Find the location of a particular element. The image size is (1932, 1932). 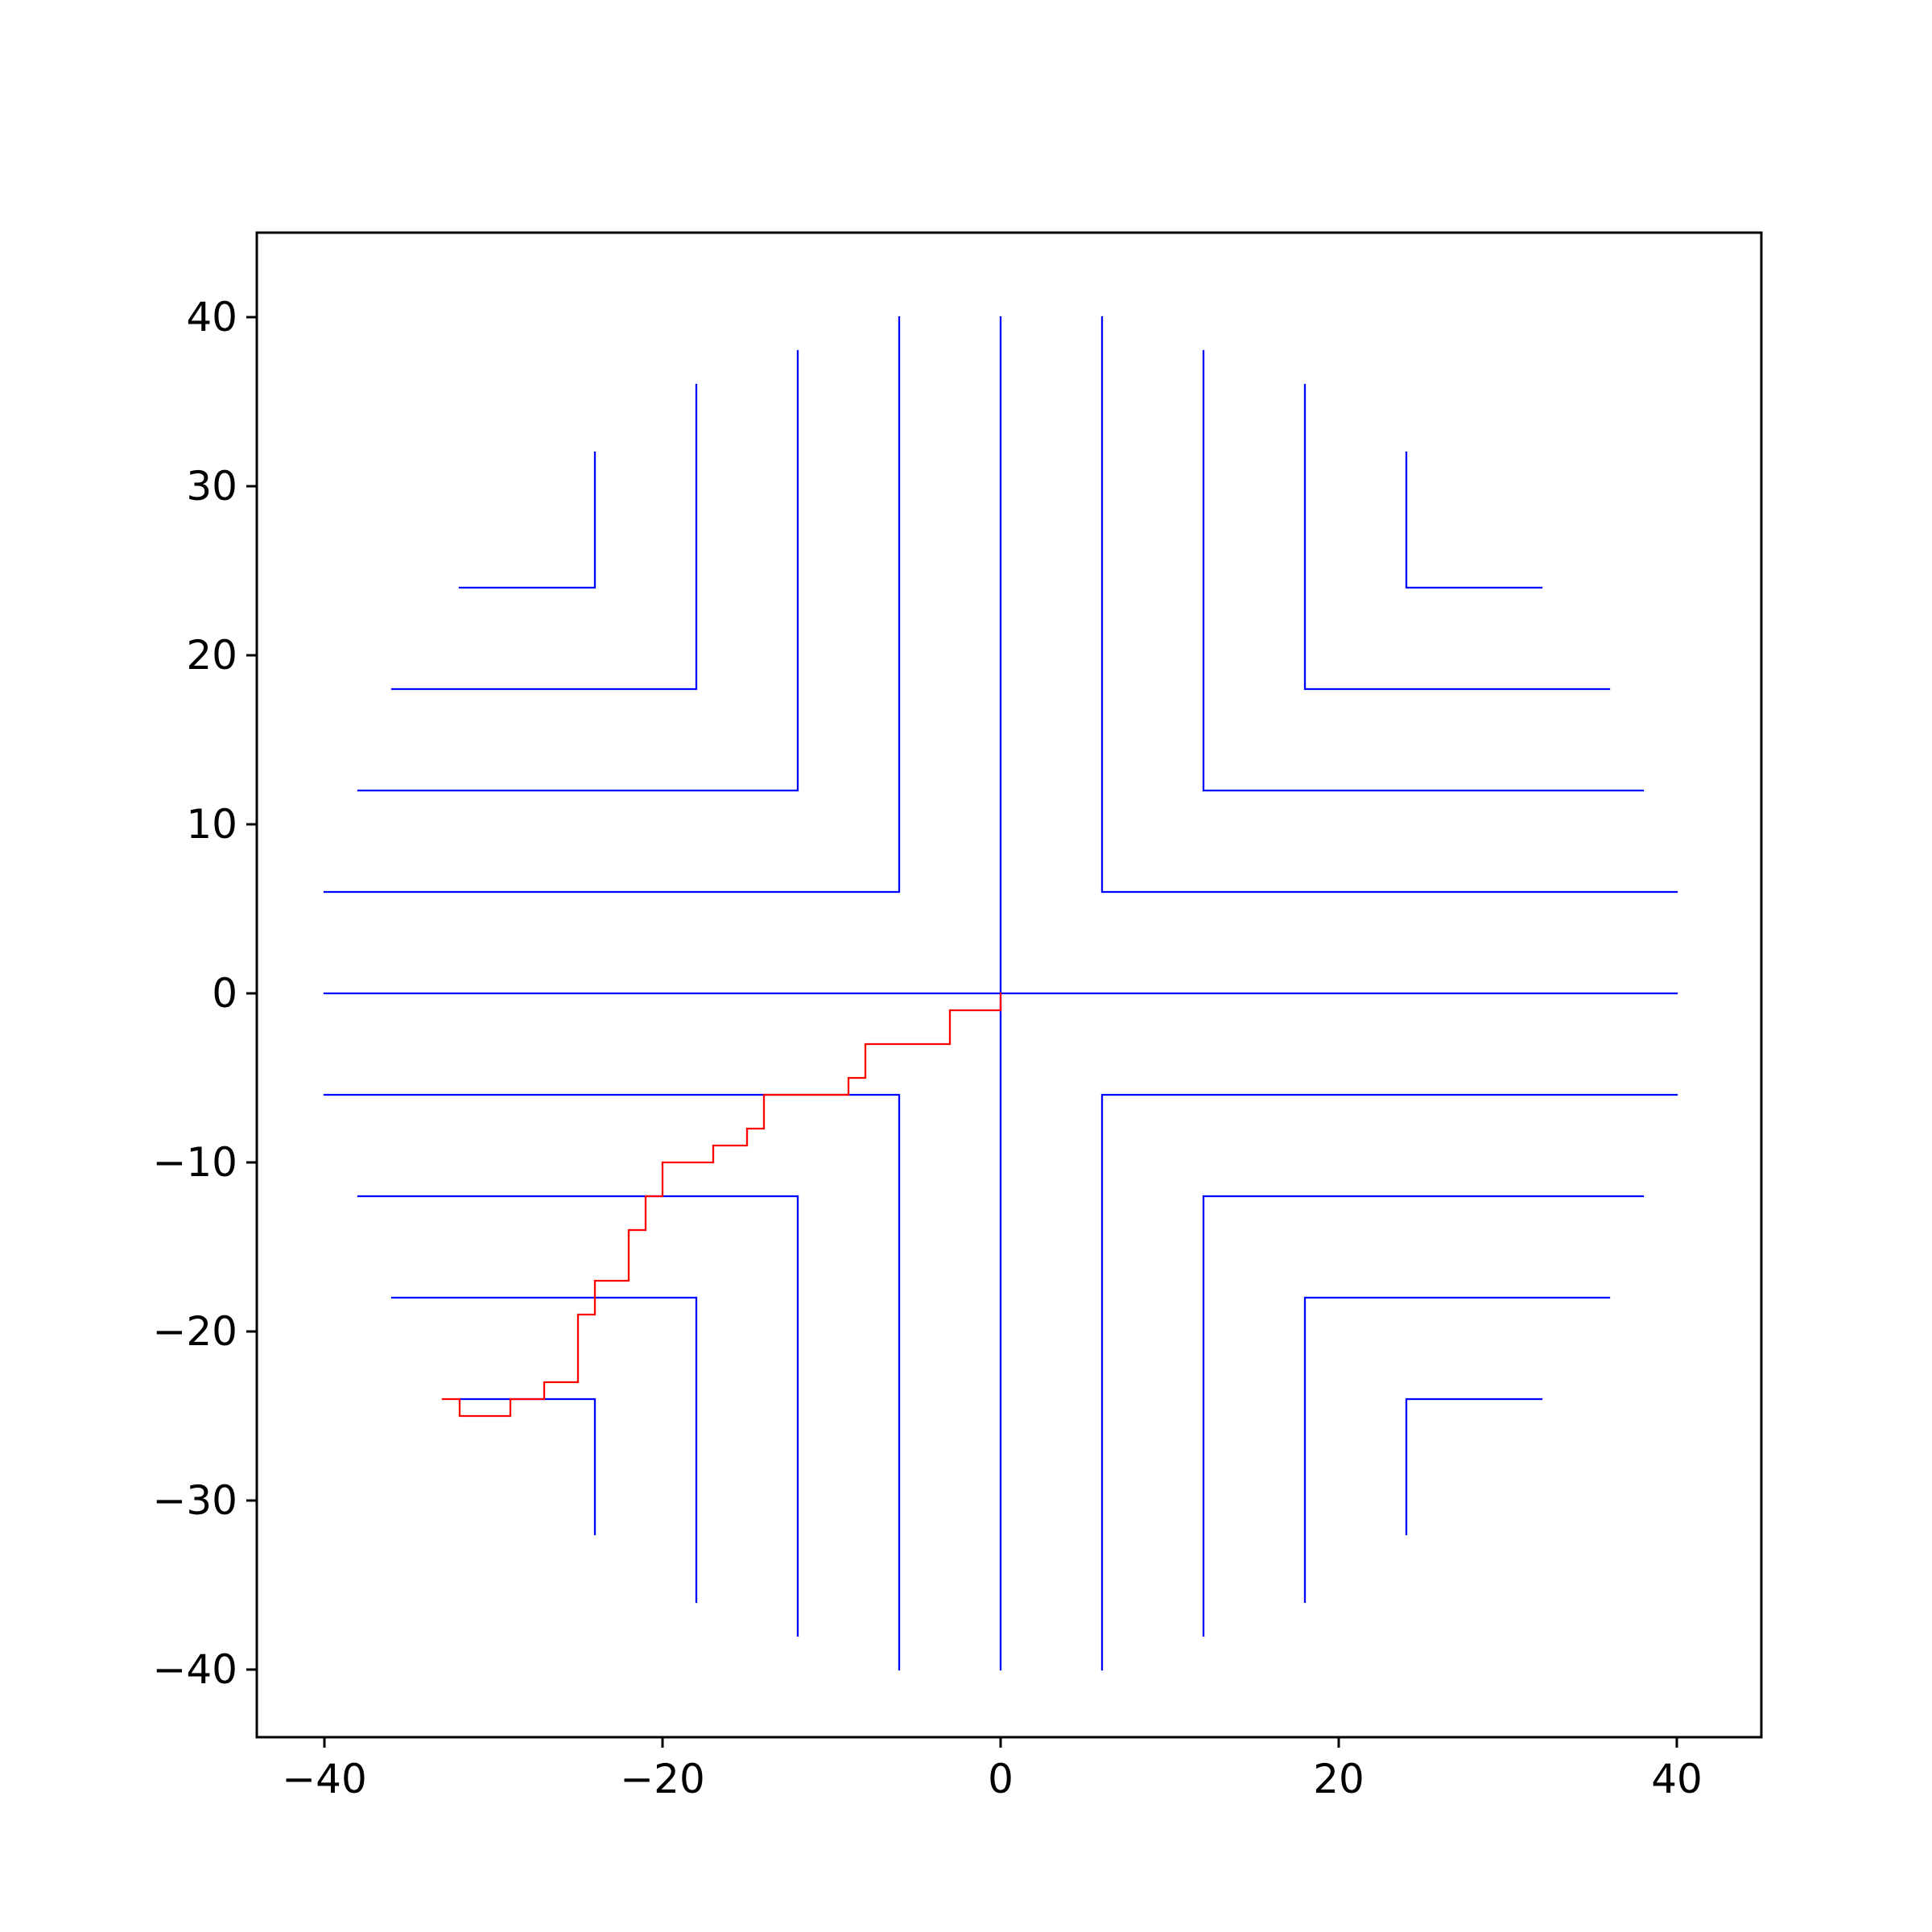

x-tick-label: 40 is located at coordinates (1677, 1779).